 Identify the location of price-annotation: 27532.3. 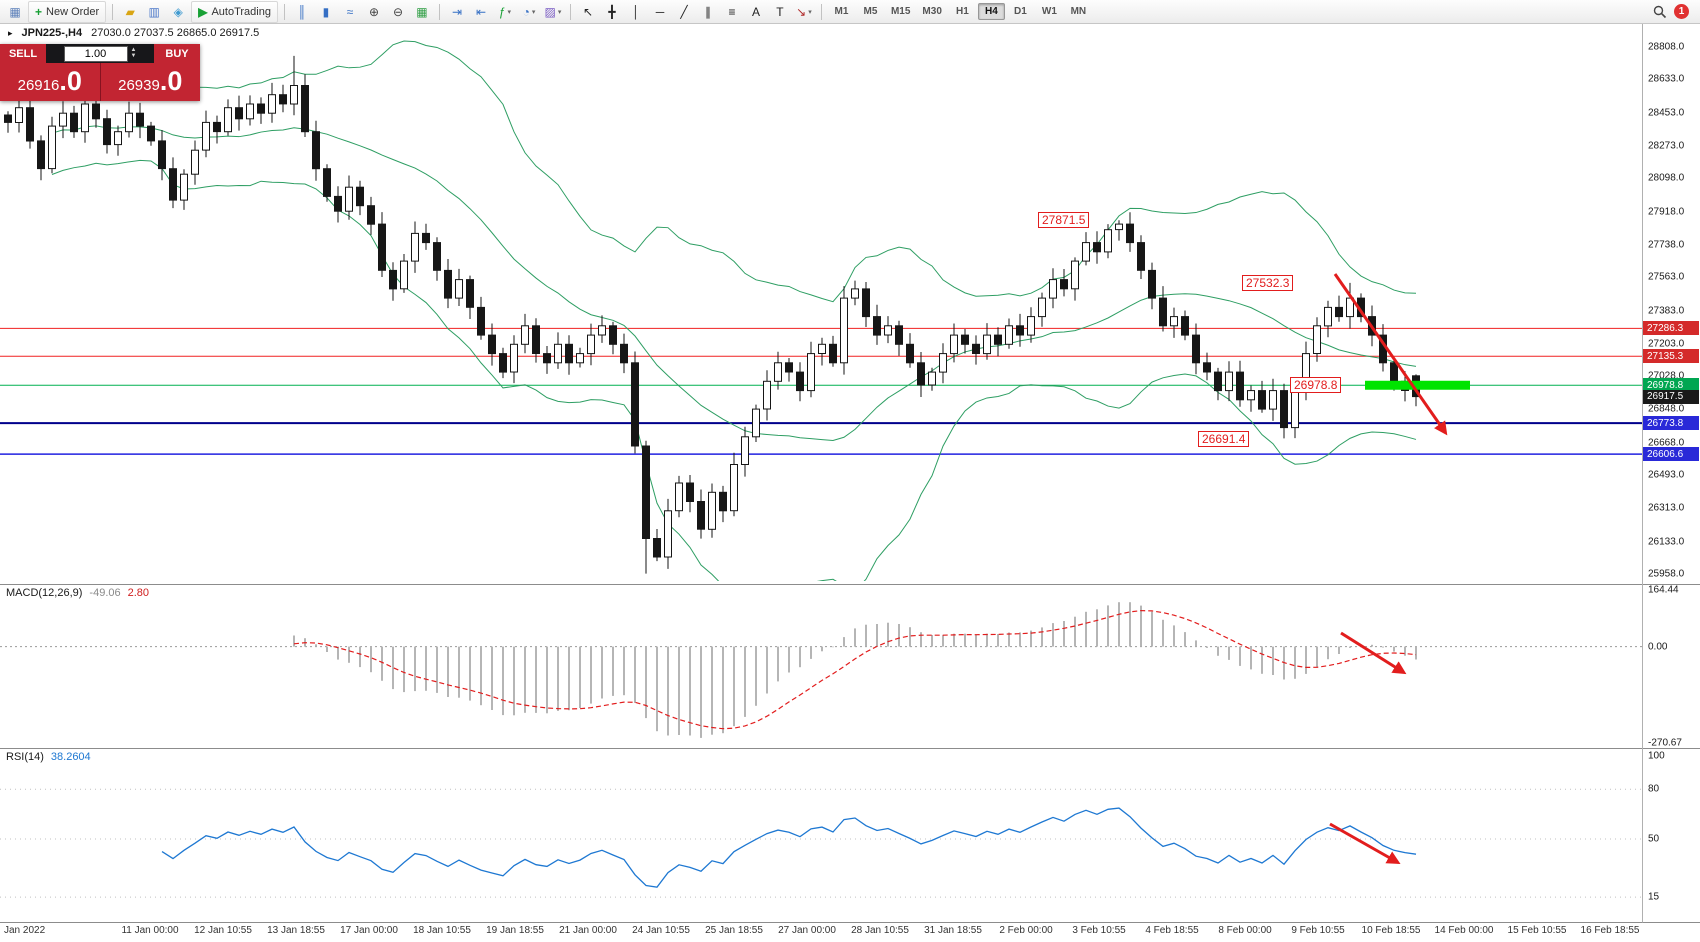
(1268, 283).